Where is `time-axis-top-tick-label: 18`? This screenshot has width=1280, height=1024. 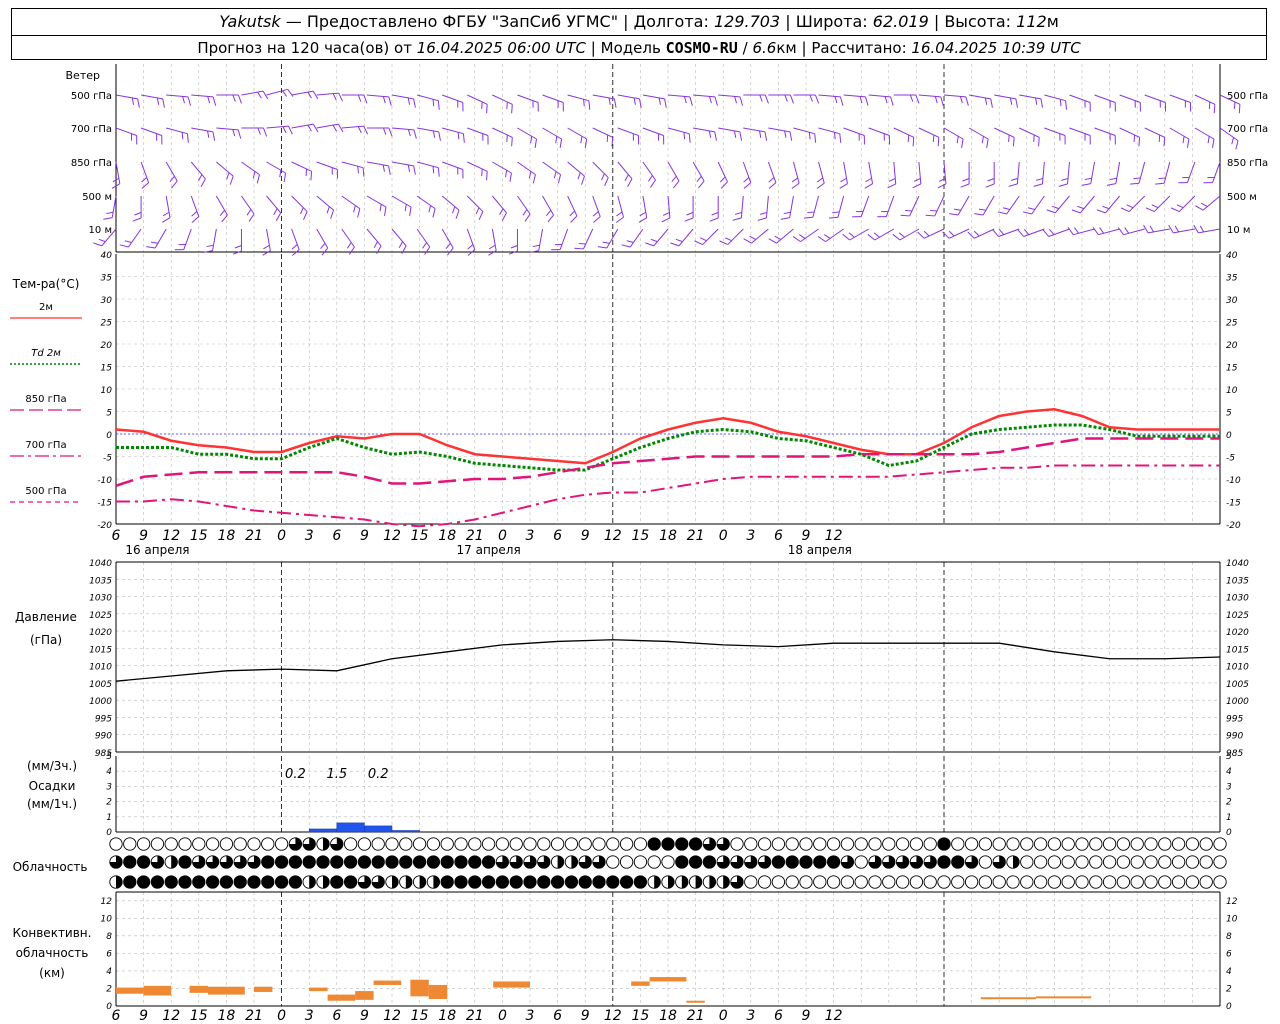 time-axis-top-tick-label: 18 is located at coordinates (447, 536).